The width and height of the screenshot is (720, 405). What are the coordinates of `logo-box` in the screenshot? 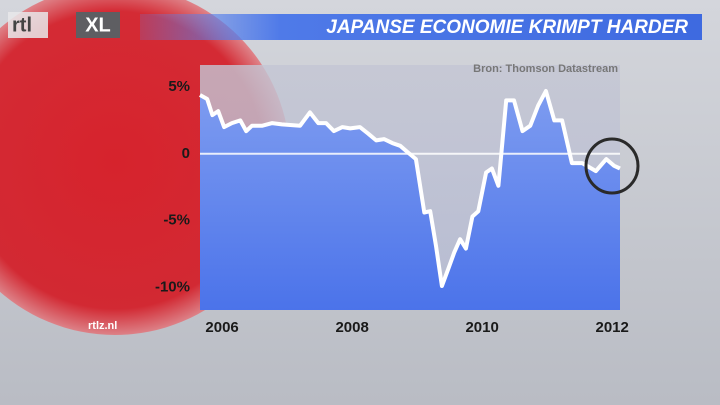 It's located at (28, 25).